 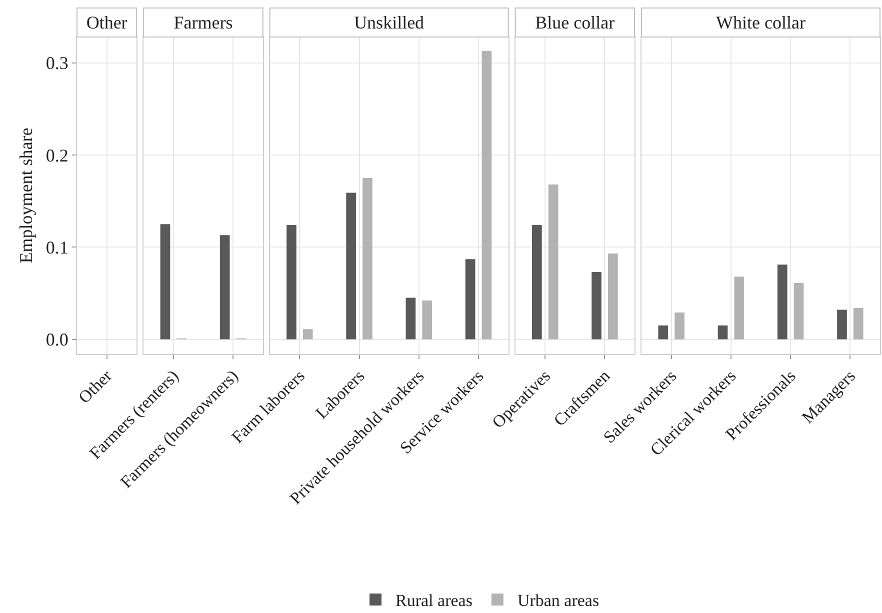 What do you see at coordinates (57, 340) in the screenshot?
I see `y-tick-label: 0.0` at bounding box center [57, 340].